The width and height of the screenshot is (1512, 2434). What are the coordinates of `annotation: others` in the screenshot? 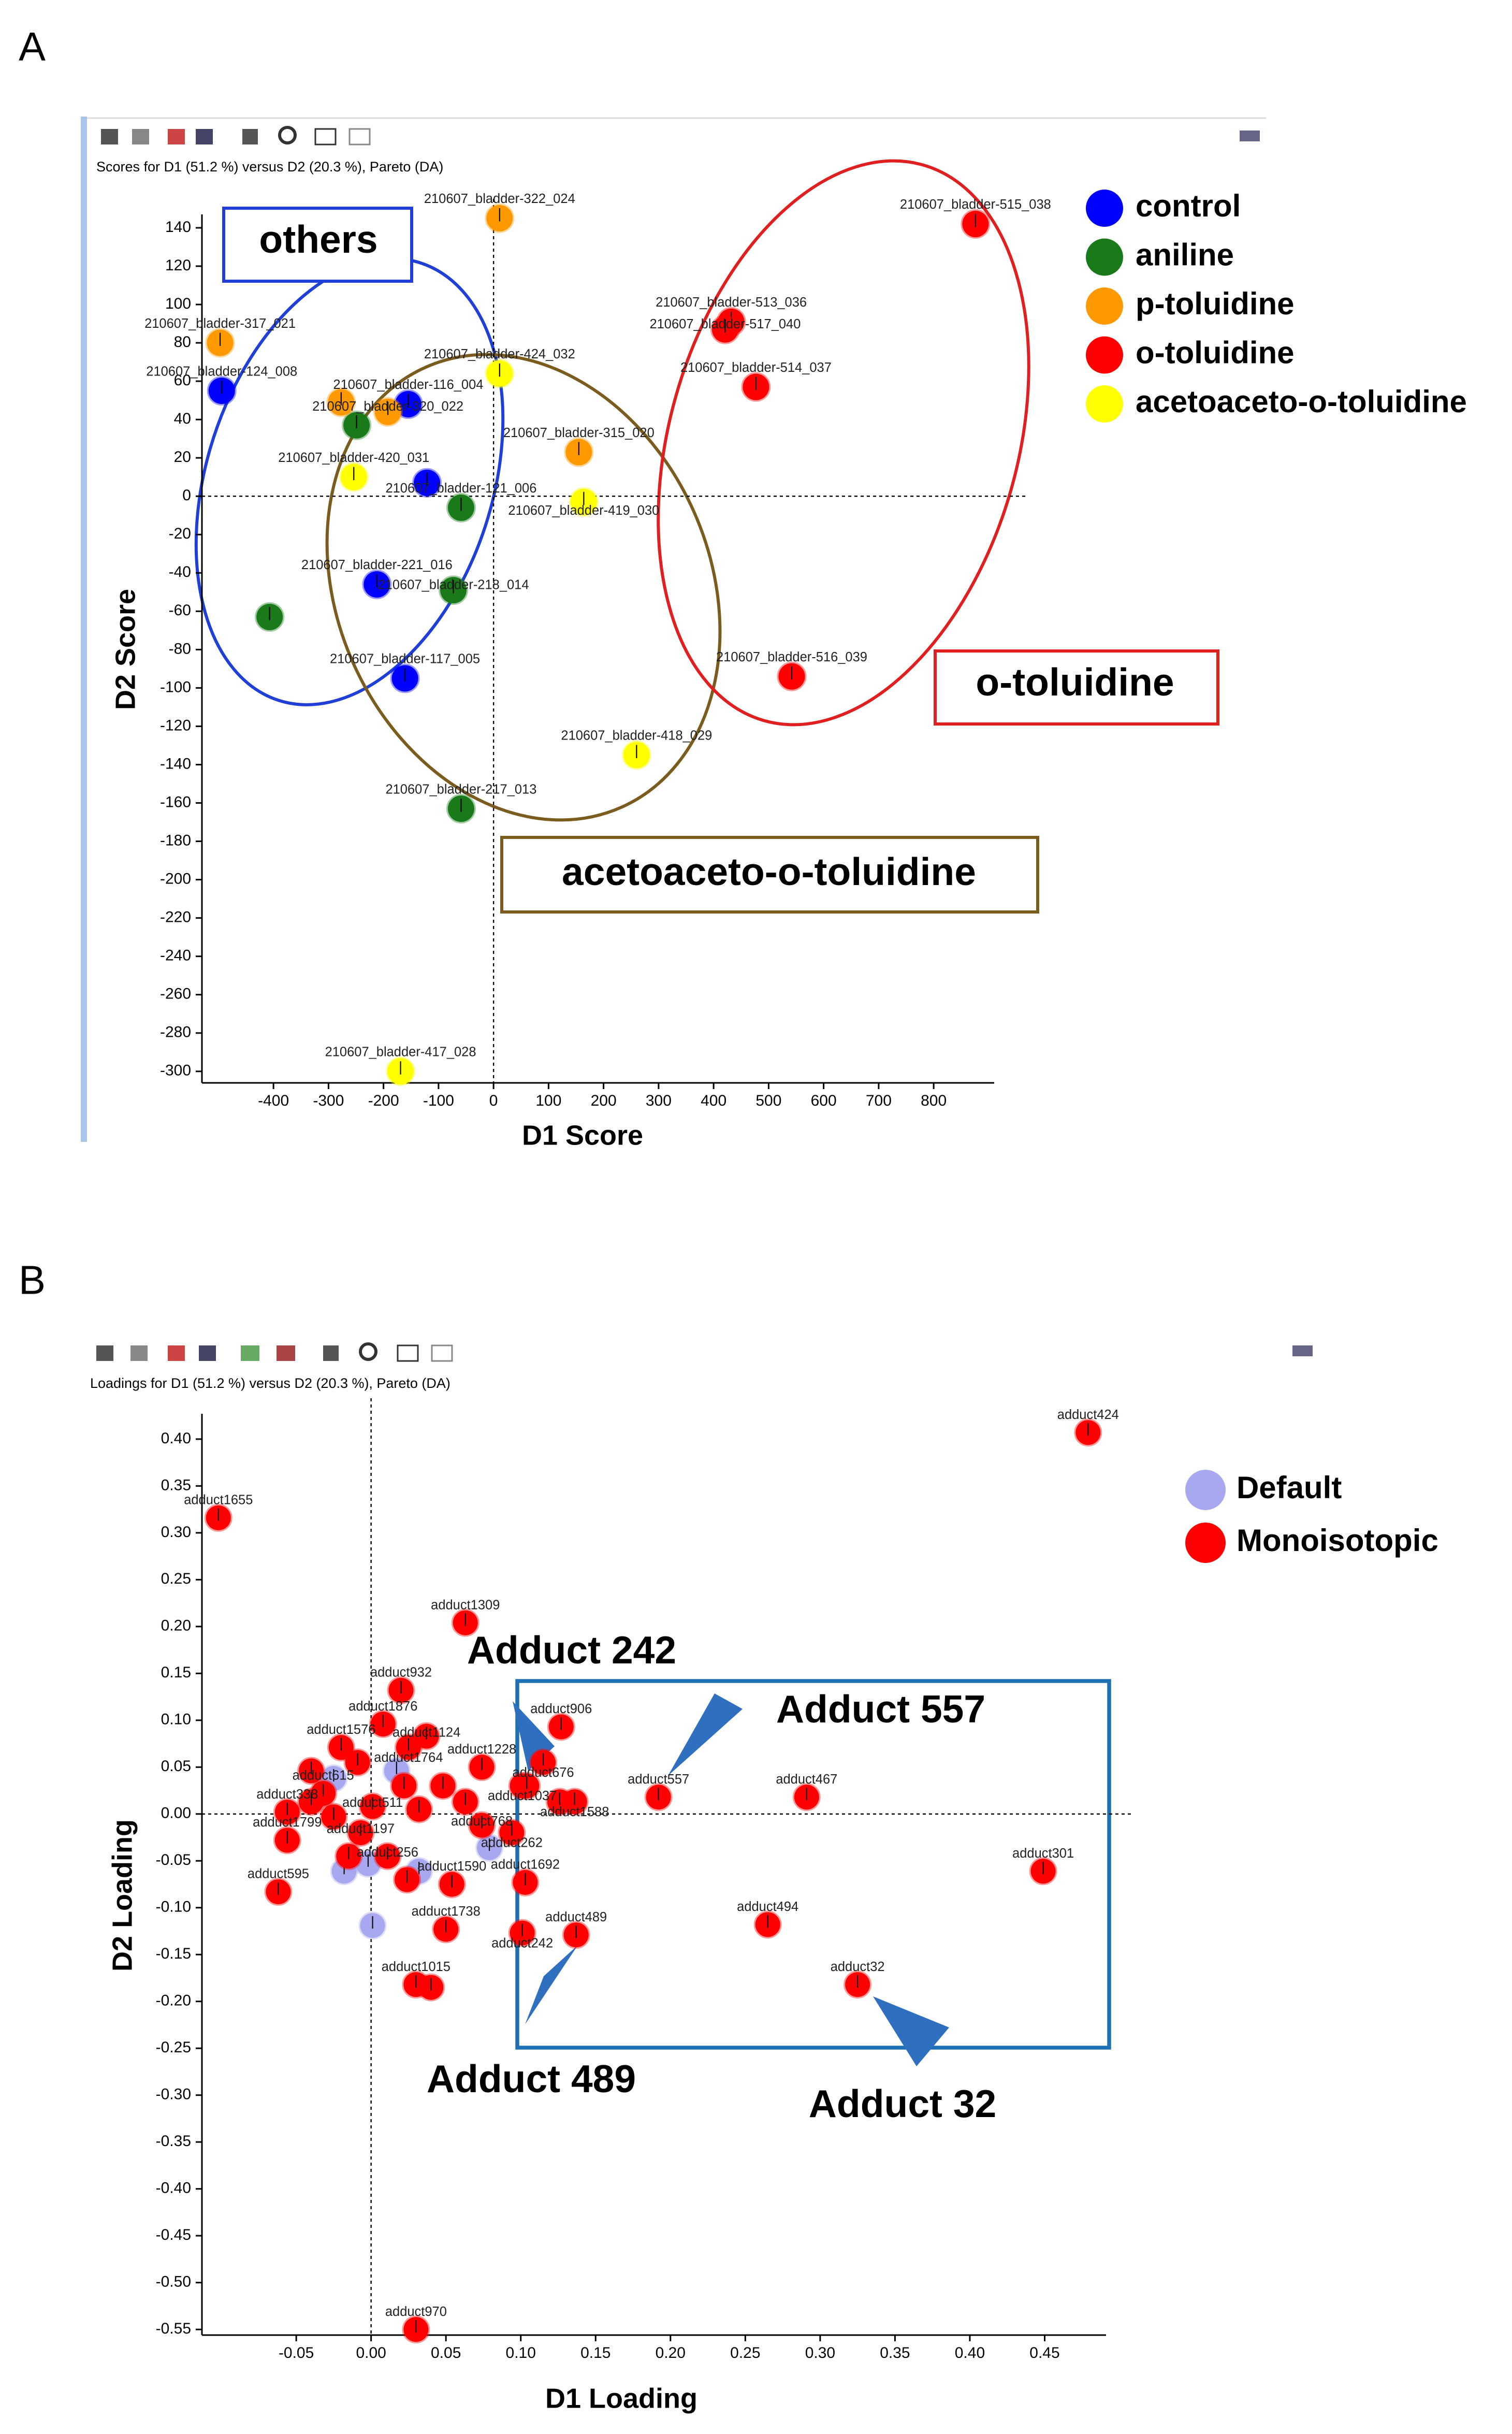 It's located at (318, 239).